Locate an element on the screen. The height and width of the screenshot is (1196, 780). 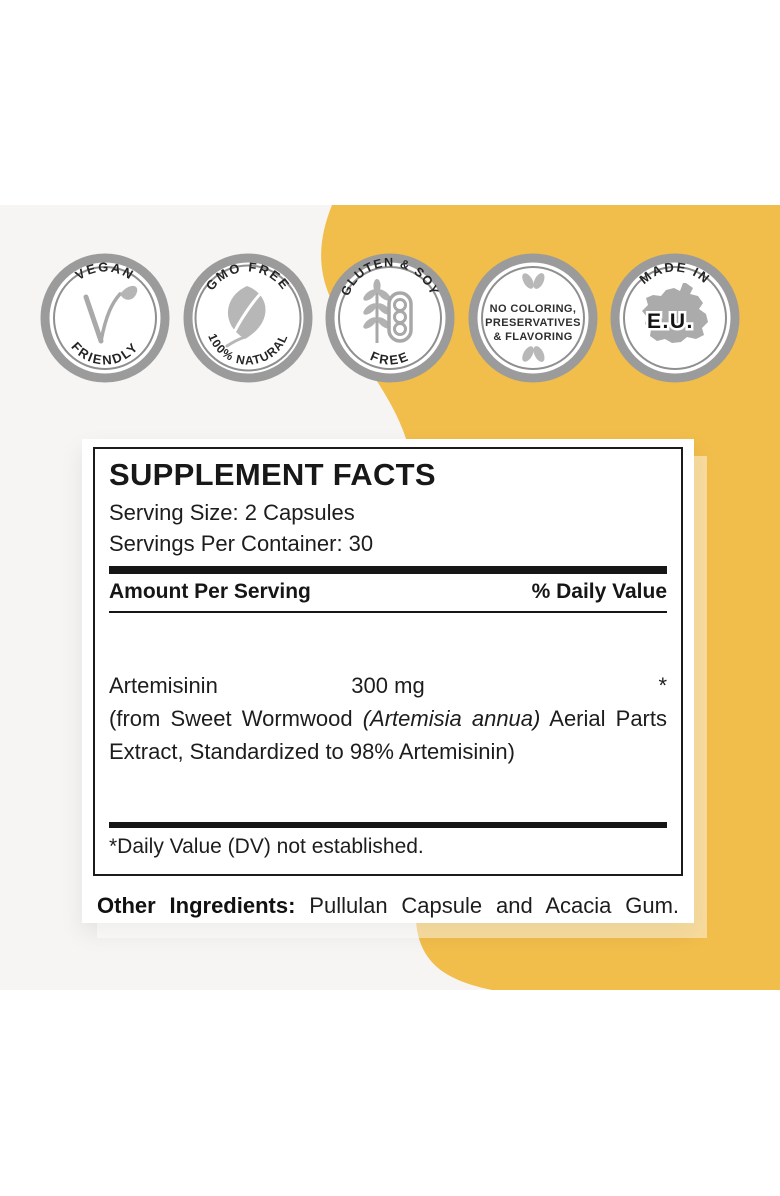
badge-line-3: & FLAVORING is located at coordinates (532, 337).